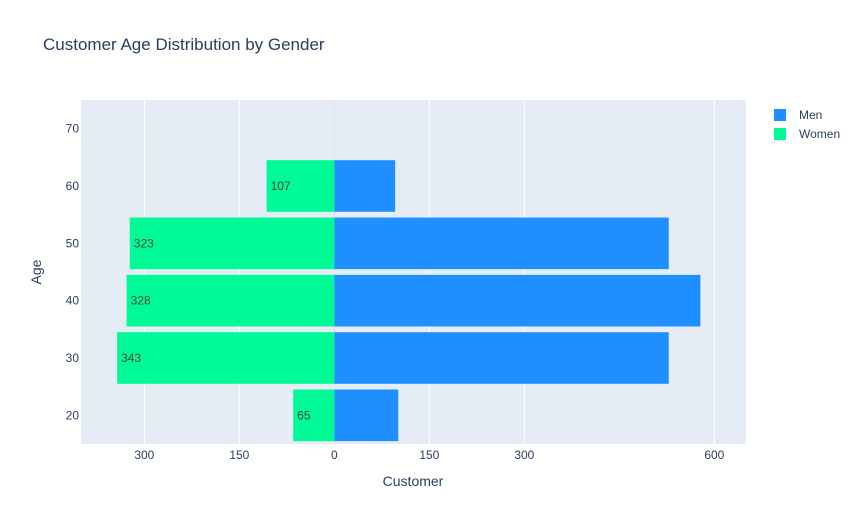 This screenshot has height=530, width=859. What do you see at coordinates (73, 272) in the screenshot?
I see `y-axis-ticks: 20 30 40 50 60 70` at bounding box center [73, 272].